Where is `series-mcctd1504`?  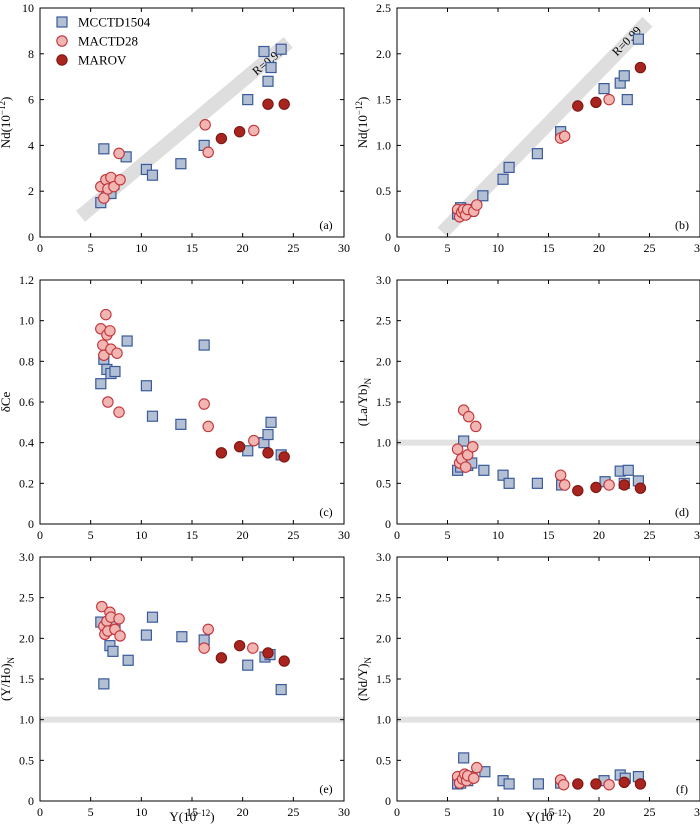
series-mcctd1504 is located at coordinates (191, 653).